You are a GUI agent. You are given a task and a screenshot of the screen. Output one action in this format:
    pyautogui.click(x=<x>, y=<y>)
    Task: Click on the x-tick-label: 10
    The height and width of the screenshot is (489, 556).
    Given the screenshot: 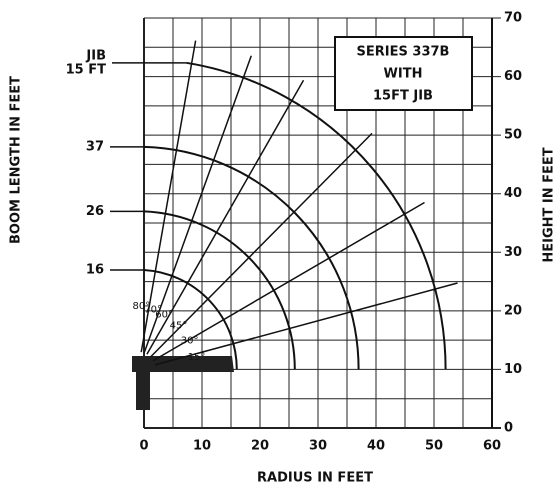 What is the action you would take?
    pyautogui.click(x=202, y=446)
    